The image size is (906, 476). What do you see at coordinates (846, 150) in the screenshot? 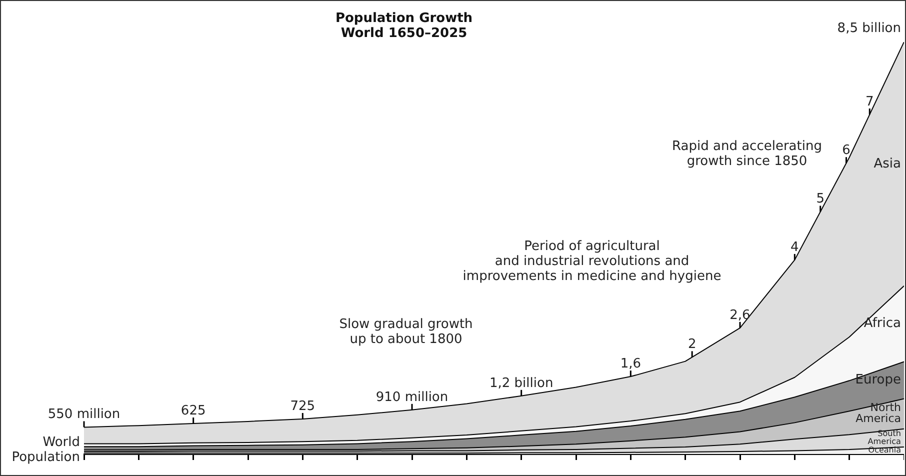
I see `annotation: 6` at bounding box center [846, 150].